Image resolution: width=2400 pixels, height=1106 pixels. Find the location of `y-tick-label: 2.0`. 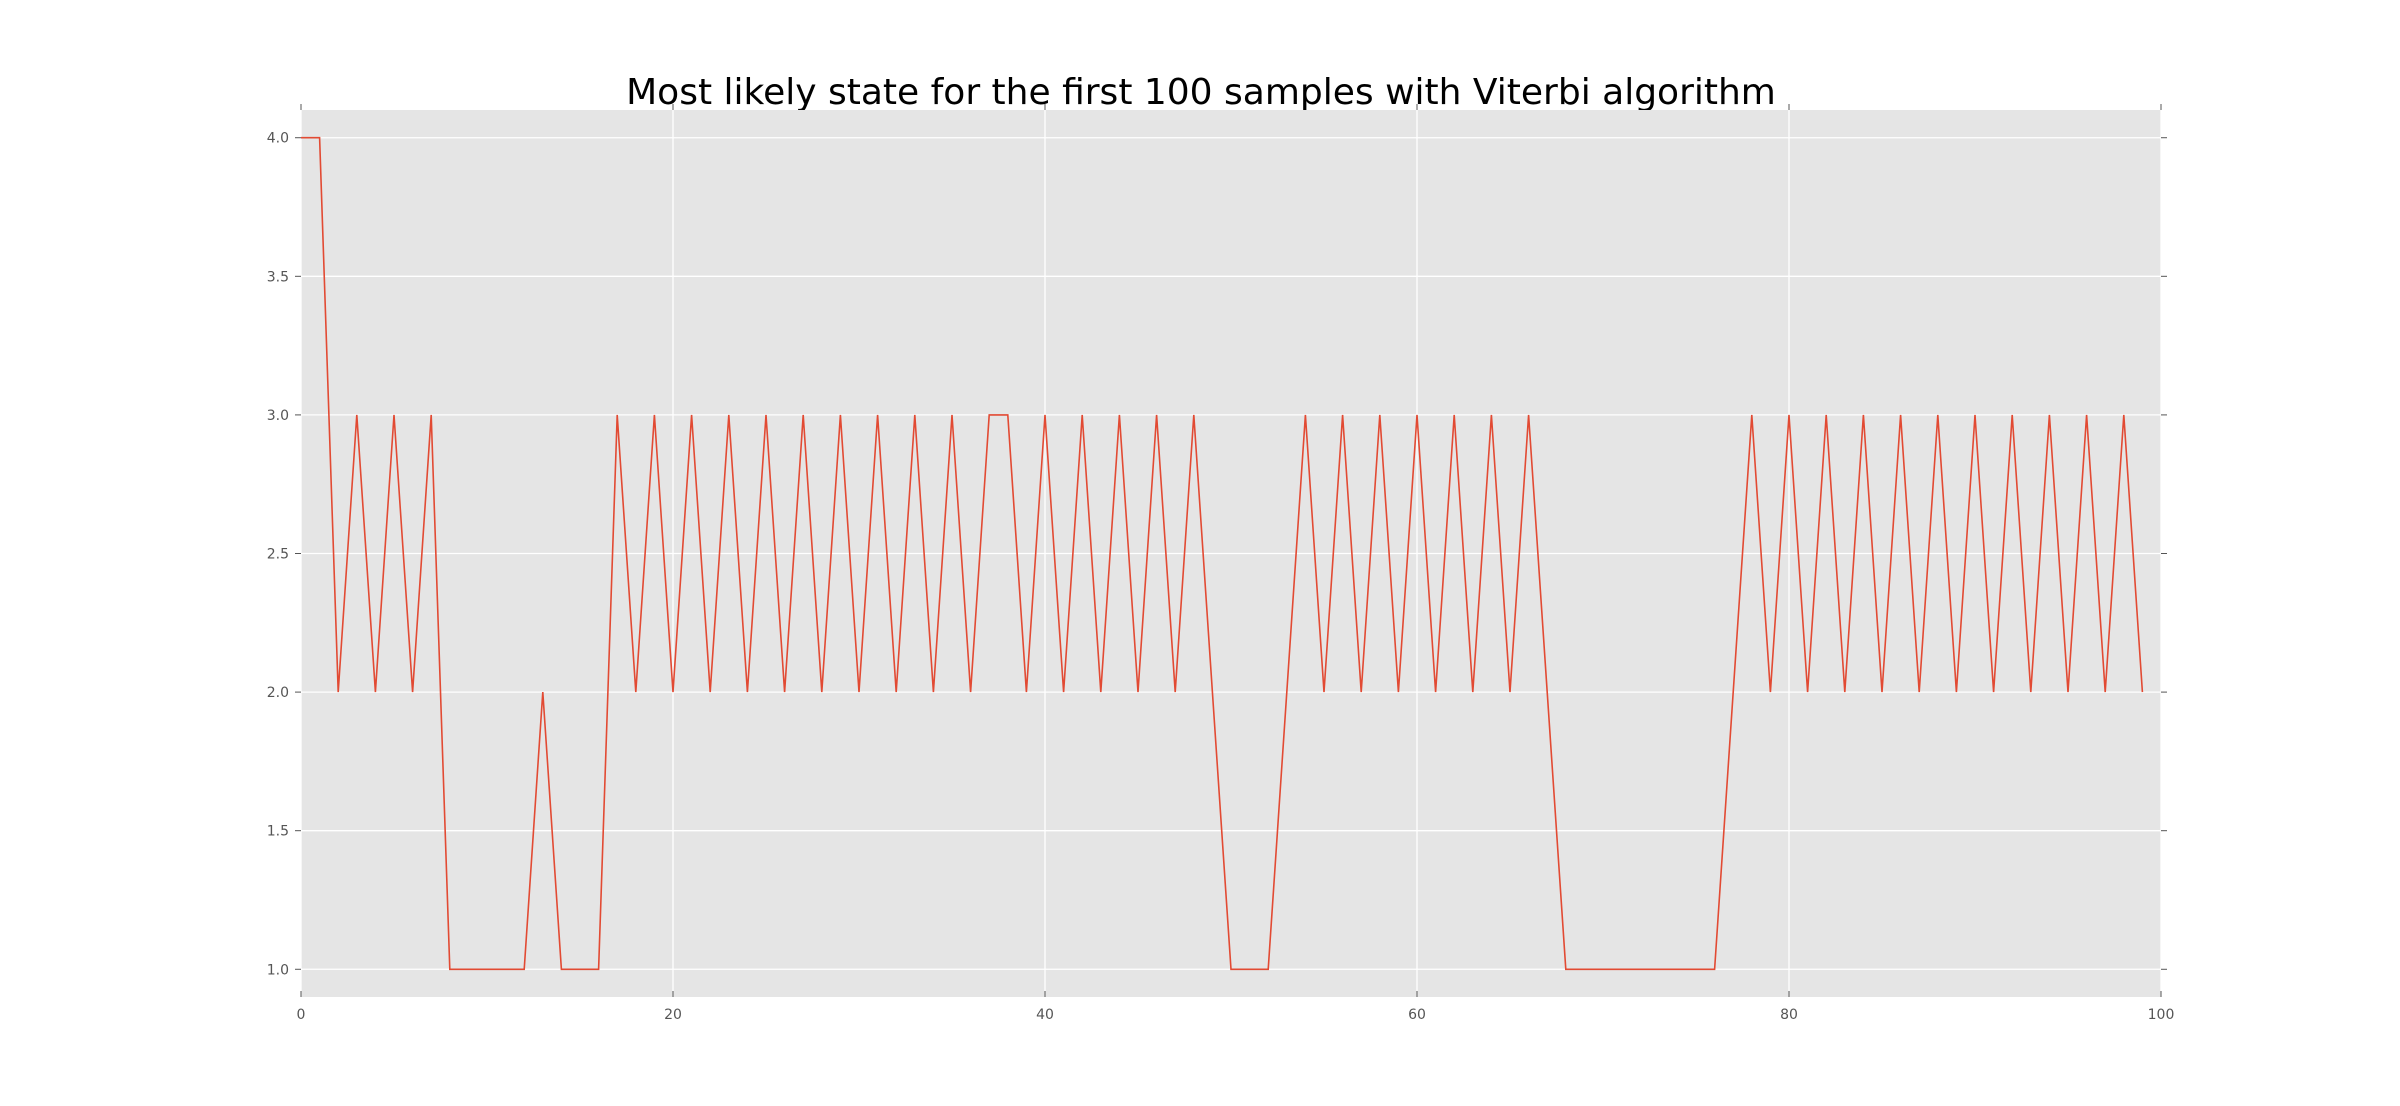

y-tick-label: 2.0 is located at coordinates (278, 693).